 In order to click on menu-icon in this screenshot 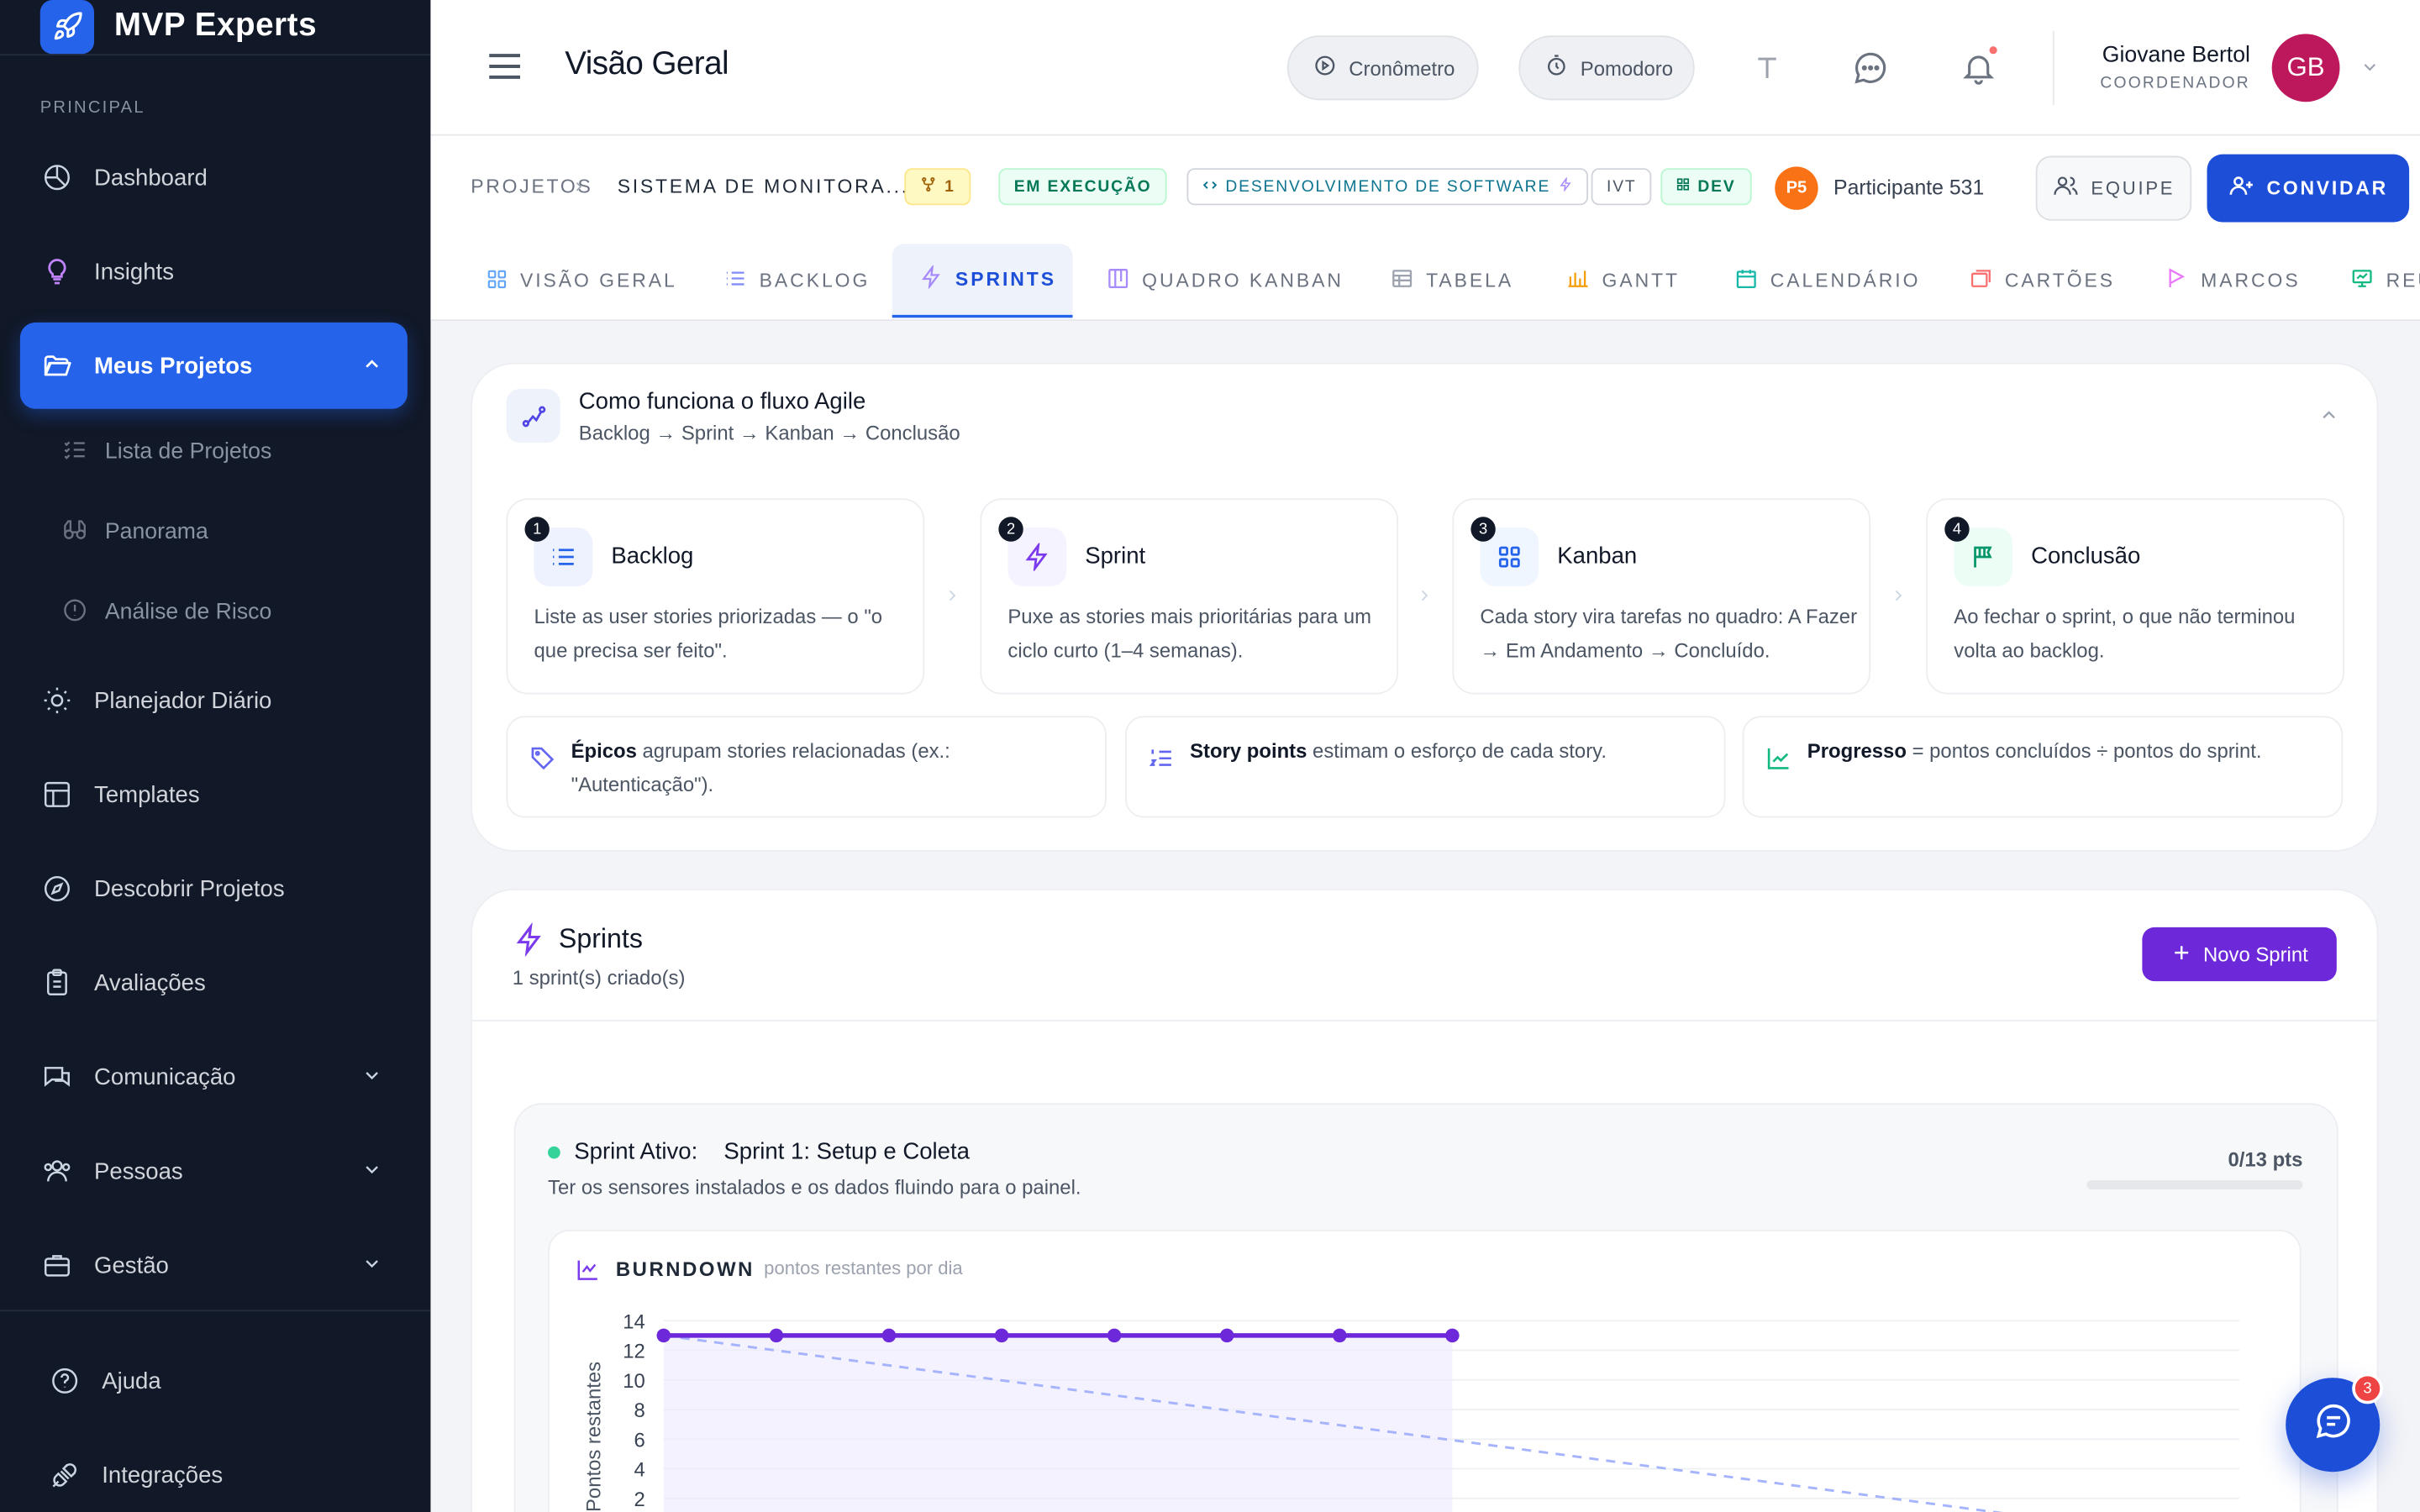, I will do `click(504, 70)`.